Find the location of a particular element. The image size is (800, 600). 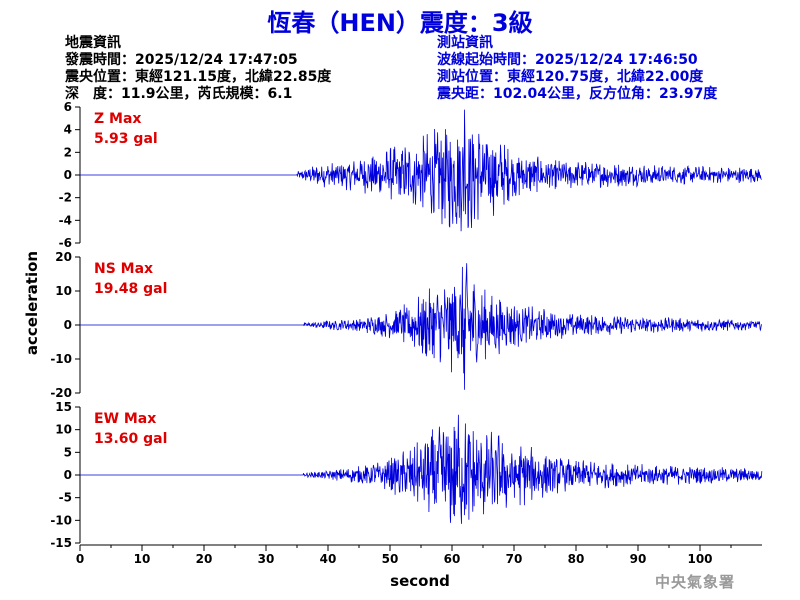

y-tick-label: 5 is located at coordinates (68, 452).